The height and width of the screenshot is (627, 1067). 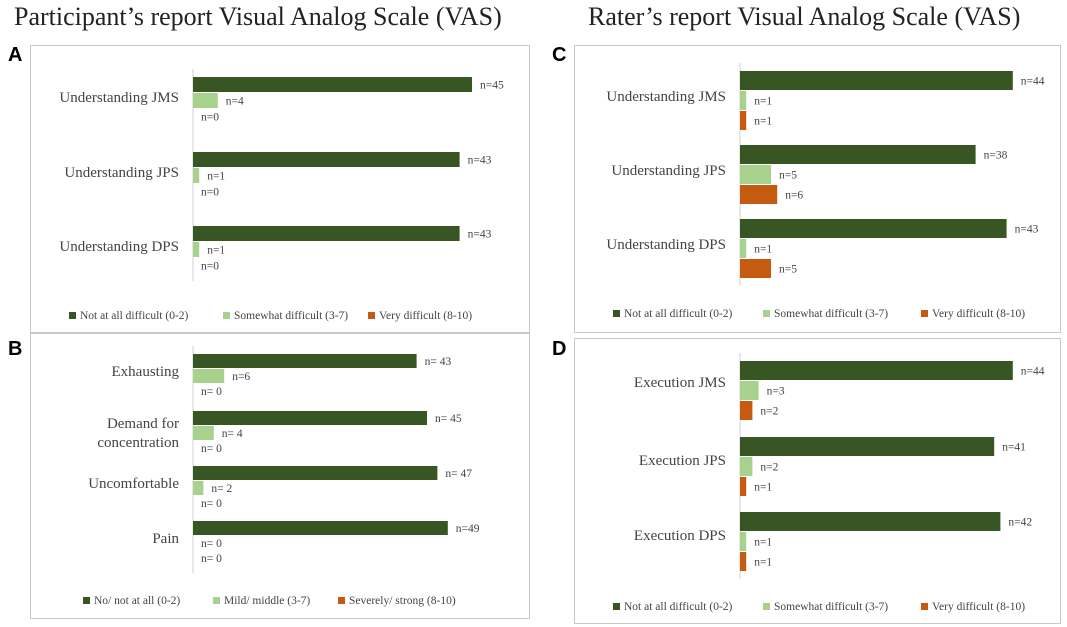 I want to click on legend-label: No/ not at all (0-2), so click(x=137, y=601).